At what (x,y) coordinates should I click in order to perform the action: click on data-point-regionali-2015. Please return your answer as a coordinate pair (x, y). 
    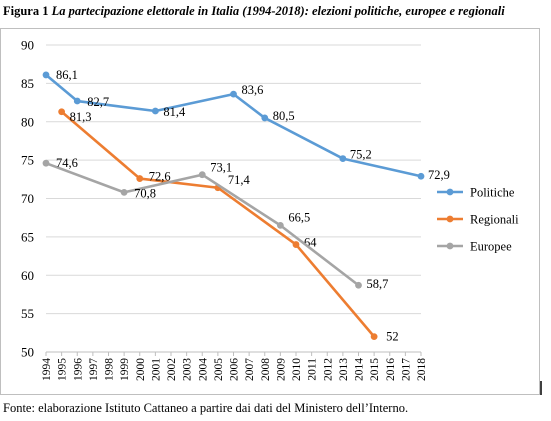
    Looking at the image, I should click on (374, 337).